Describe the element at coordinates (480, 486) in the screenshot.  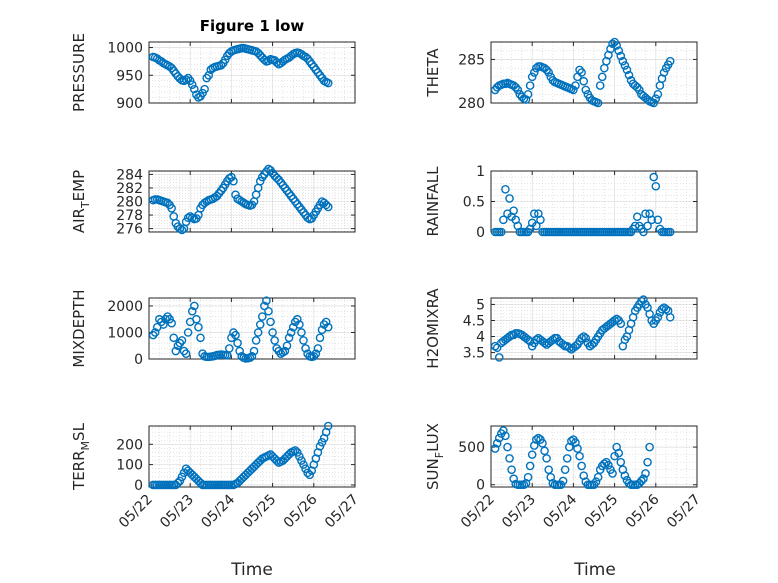
I see `y-tick-label: 0` at that location.